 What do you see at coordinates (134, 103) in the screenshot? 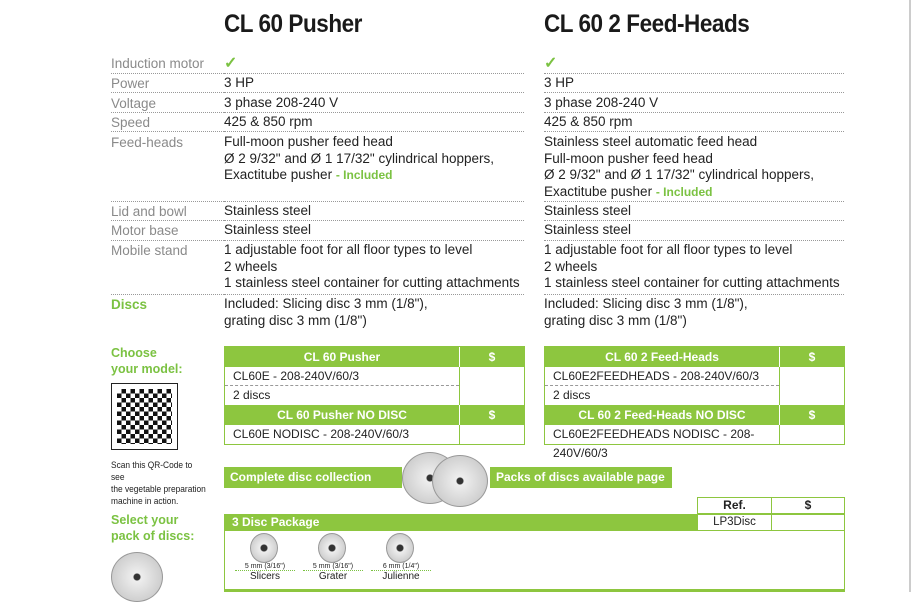
I see `label-voltage: Voltage` at bounding box center [134, 103].